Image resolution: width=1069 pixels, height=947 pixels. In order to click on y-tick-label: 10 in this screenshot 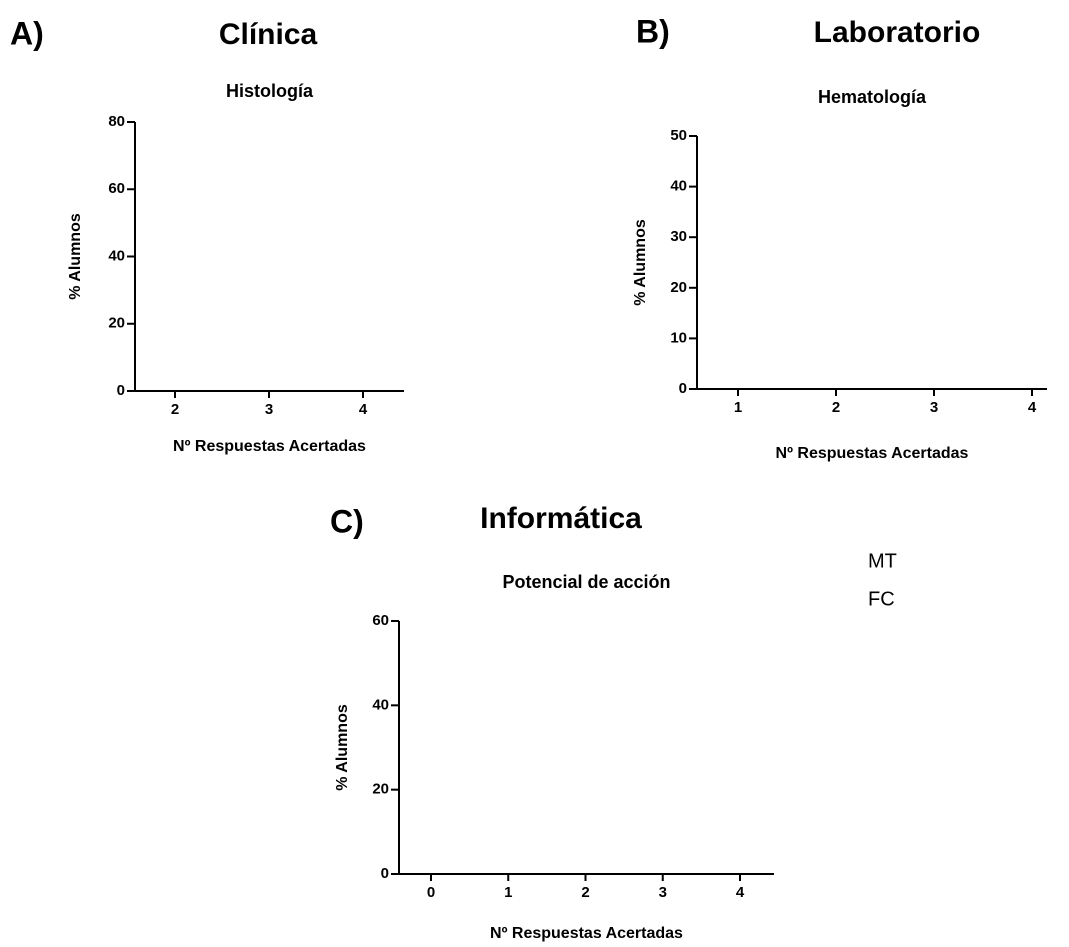, I will do `click(678, 337)`.